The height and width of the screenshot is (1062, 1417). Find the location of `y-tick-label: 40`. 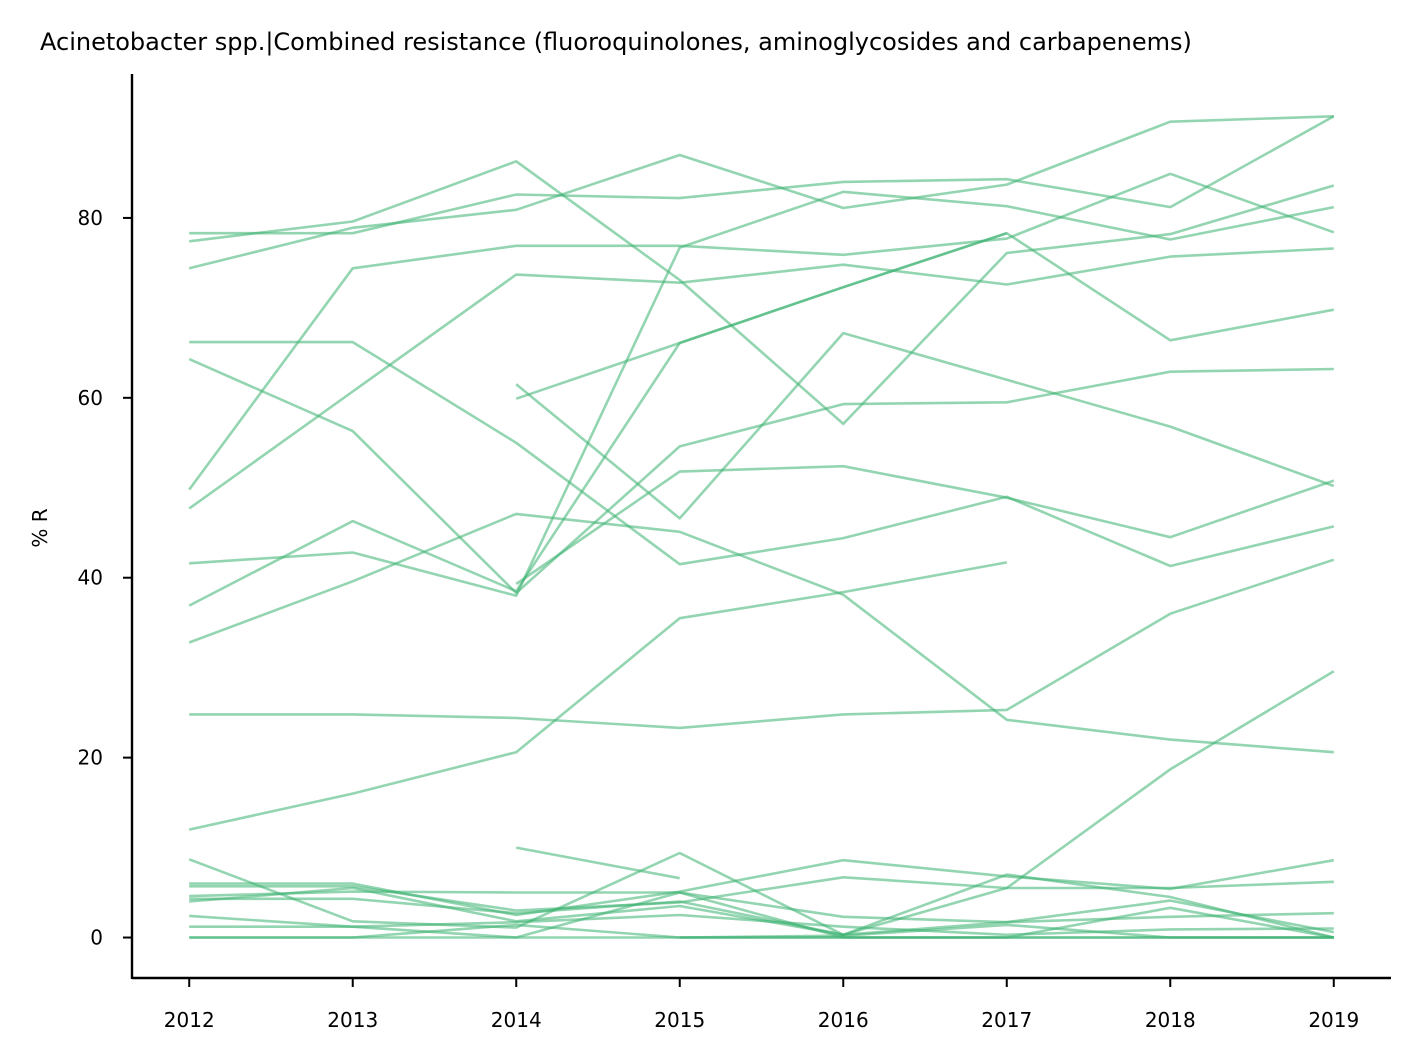

y-tick-label: 40 is located at coordinates (90, 578).